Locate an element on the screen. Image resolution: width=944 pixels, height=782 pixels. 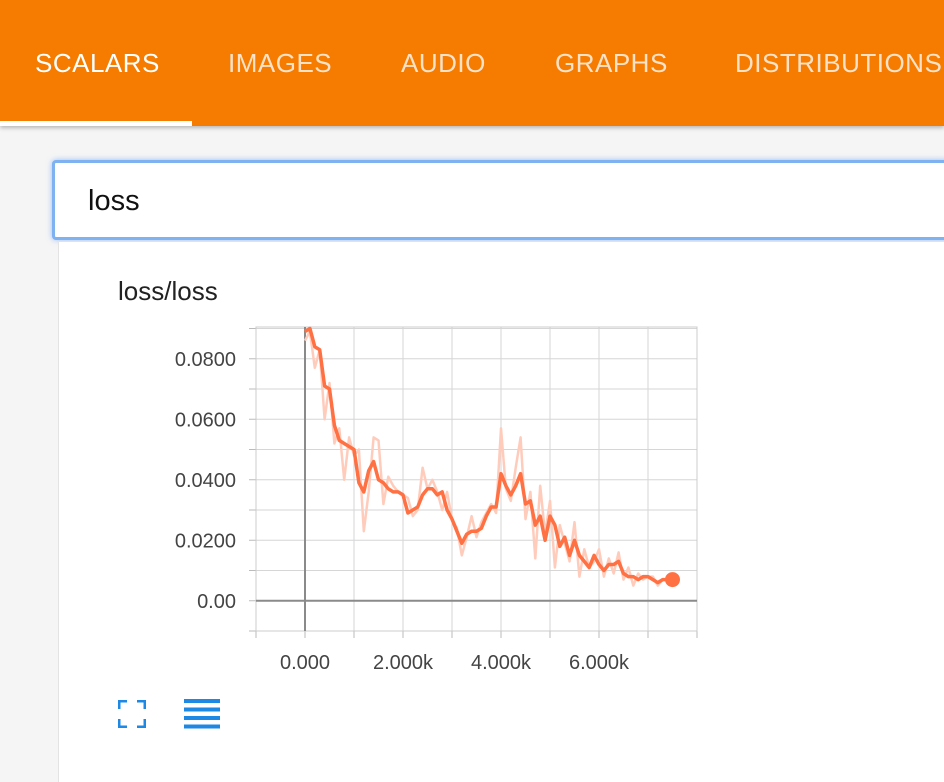
x-tick-label: 0.000 is located at coordinates (305, 663).